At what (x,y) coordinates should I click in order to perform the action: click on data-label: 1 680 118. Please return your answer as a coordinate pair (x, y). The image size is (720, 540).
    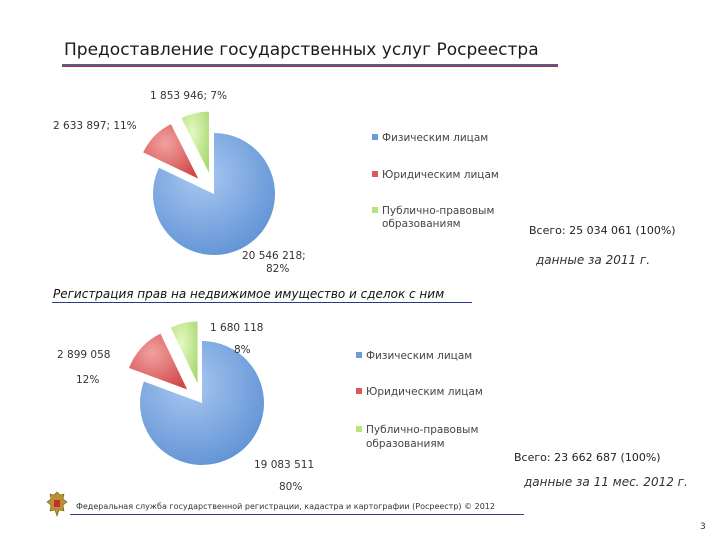
    Looking at the image, I should click on (236, 328).